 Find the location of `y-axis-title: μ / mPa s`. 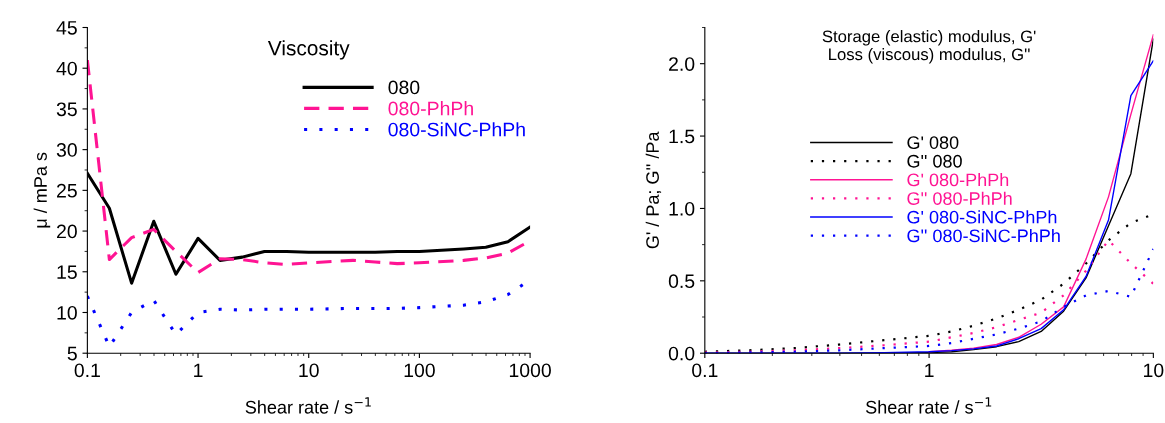

y-axis-title: μ / mPa s is located at coordinates (42, 190).